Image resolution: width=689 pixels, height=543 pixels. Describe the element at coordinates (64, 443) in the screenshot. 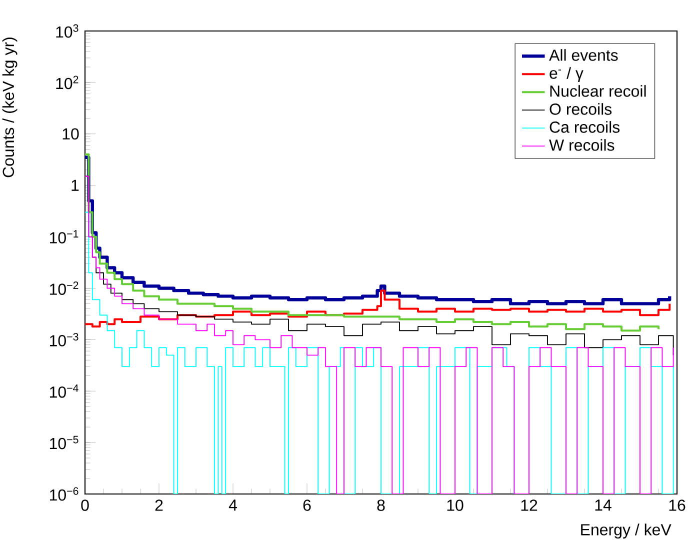

I see `y-tick-label: 10$^{−5}$` at that location.